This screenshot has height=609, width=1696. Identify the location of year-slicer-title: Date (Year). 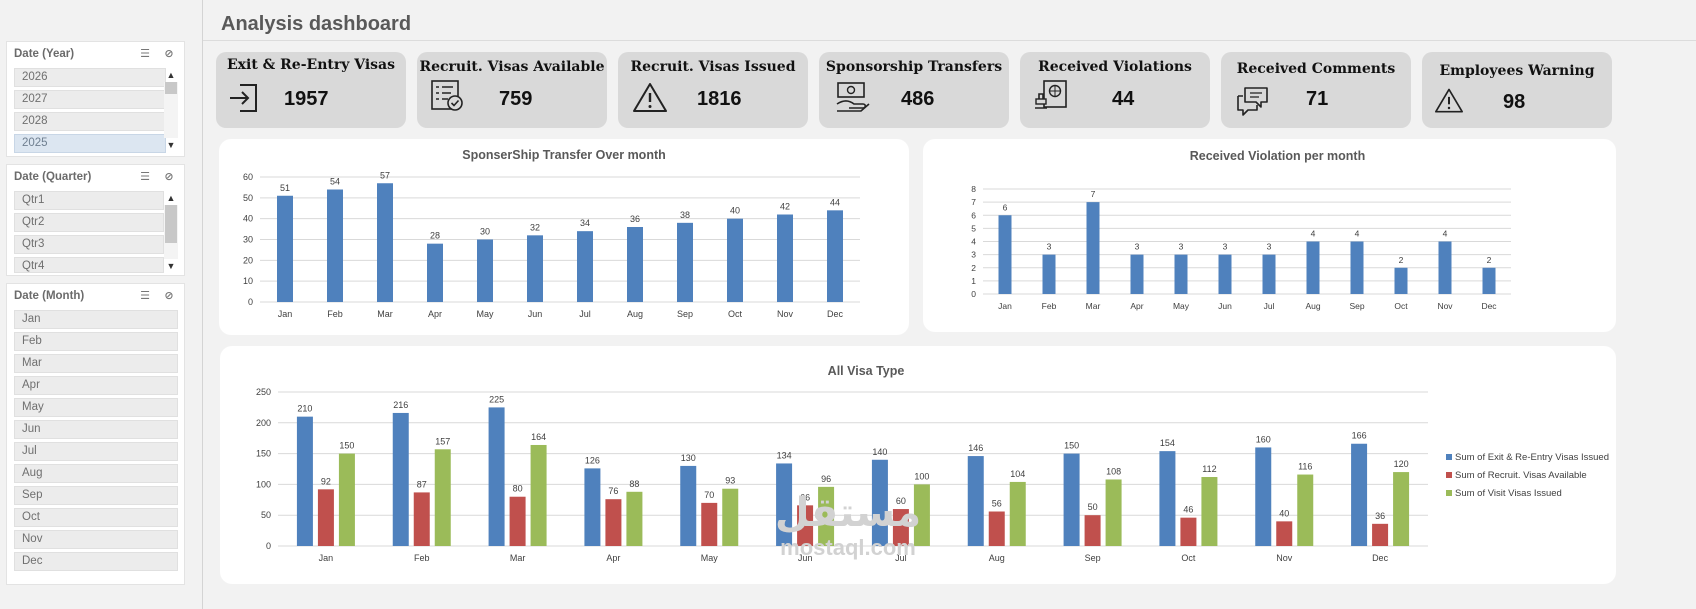
(44, 54).